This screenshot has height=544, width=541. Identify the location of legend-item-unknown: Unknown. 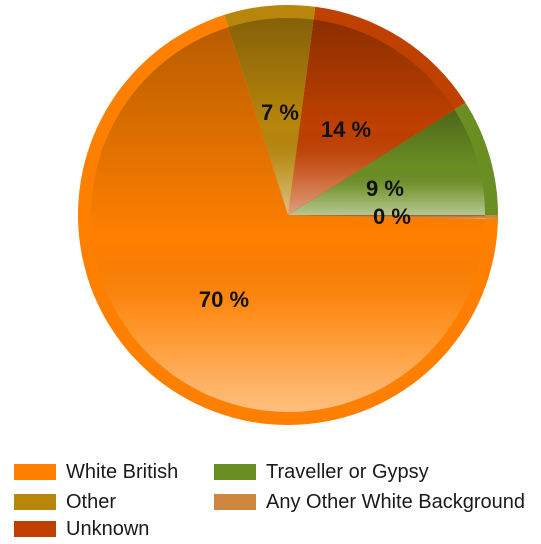
(81, 529).